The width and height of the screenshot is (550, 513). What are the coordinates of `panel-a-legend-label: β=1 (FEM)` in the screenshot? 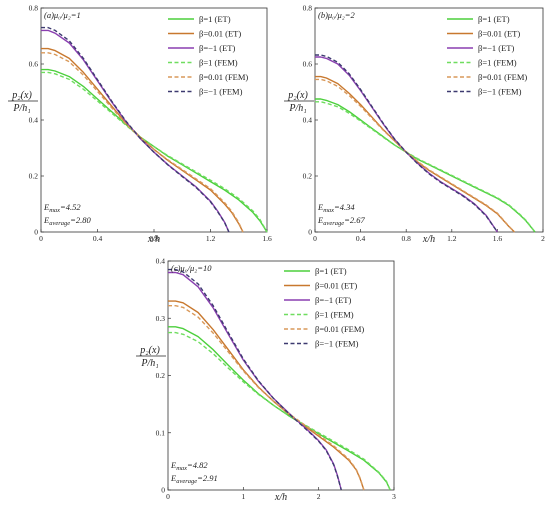 It's located at (218, 63).